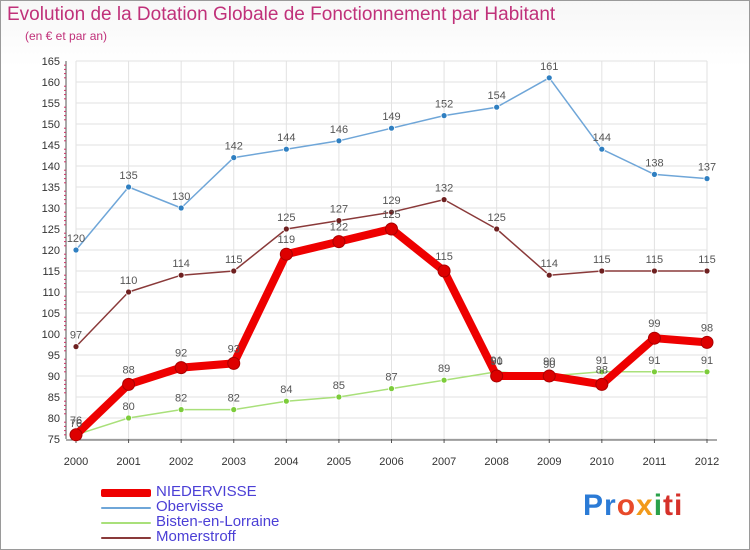 The image size is (750, 550). What do you see at coordinates (391, 201) in the screenshot?
I see `data-label-momerstroff-2006: 129` at bounding box center [391, 201].